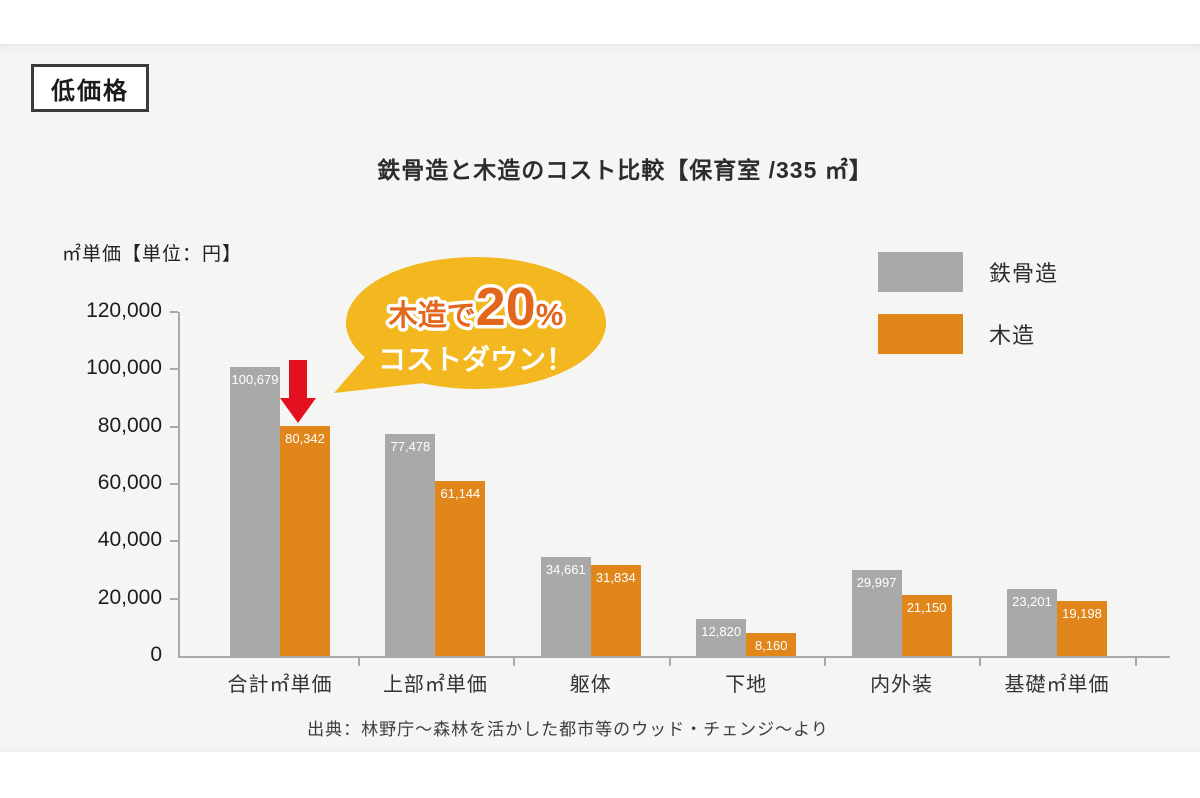  What do you see at coordinates (1032, 602) in the screenshot?
I see `bar-value-label: 23,201` at bounding box center [1032, 602].